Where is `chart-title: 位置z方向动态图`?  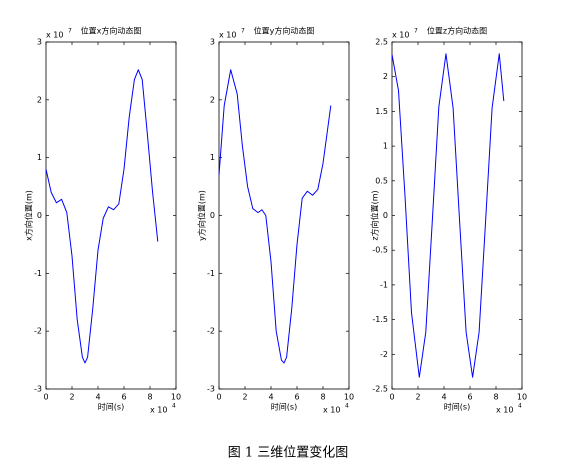
chart-title: 位置z方向动态图 is located at coordinates (457, 31).